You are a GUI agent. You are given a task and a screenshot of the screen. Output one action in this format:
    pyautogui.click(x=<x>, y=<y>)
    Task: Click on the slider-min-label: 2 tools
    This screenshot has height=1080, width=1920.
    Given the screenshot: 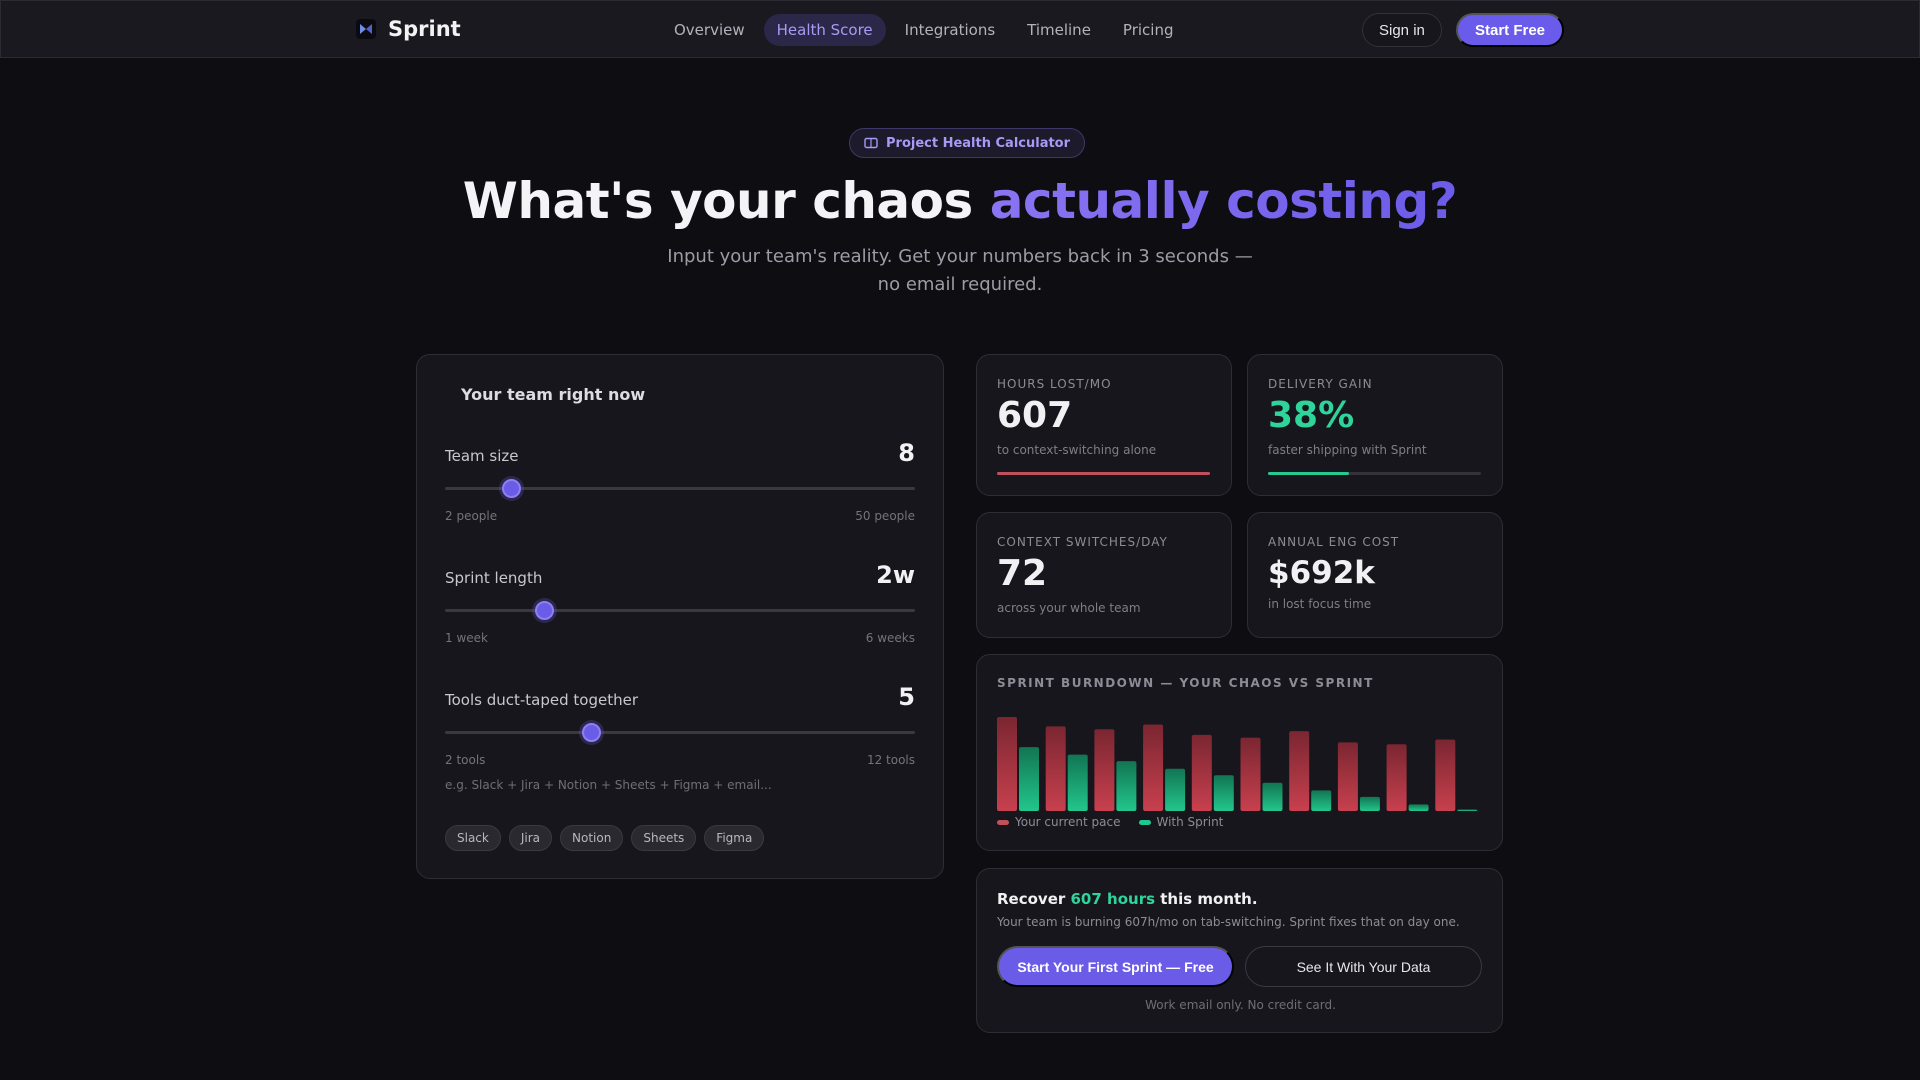 What is the action you would take?
    pyautogui.click(x=465, y=760)
    